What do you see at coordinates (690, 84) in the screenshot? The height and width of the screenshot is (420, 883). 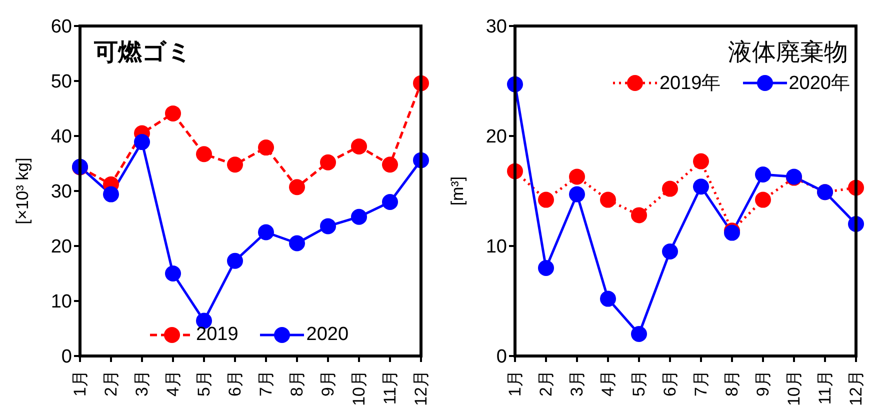 I see `legend-label: 2019年` at bounding box center [690, 84].